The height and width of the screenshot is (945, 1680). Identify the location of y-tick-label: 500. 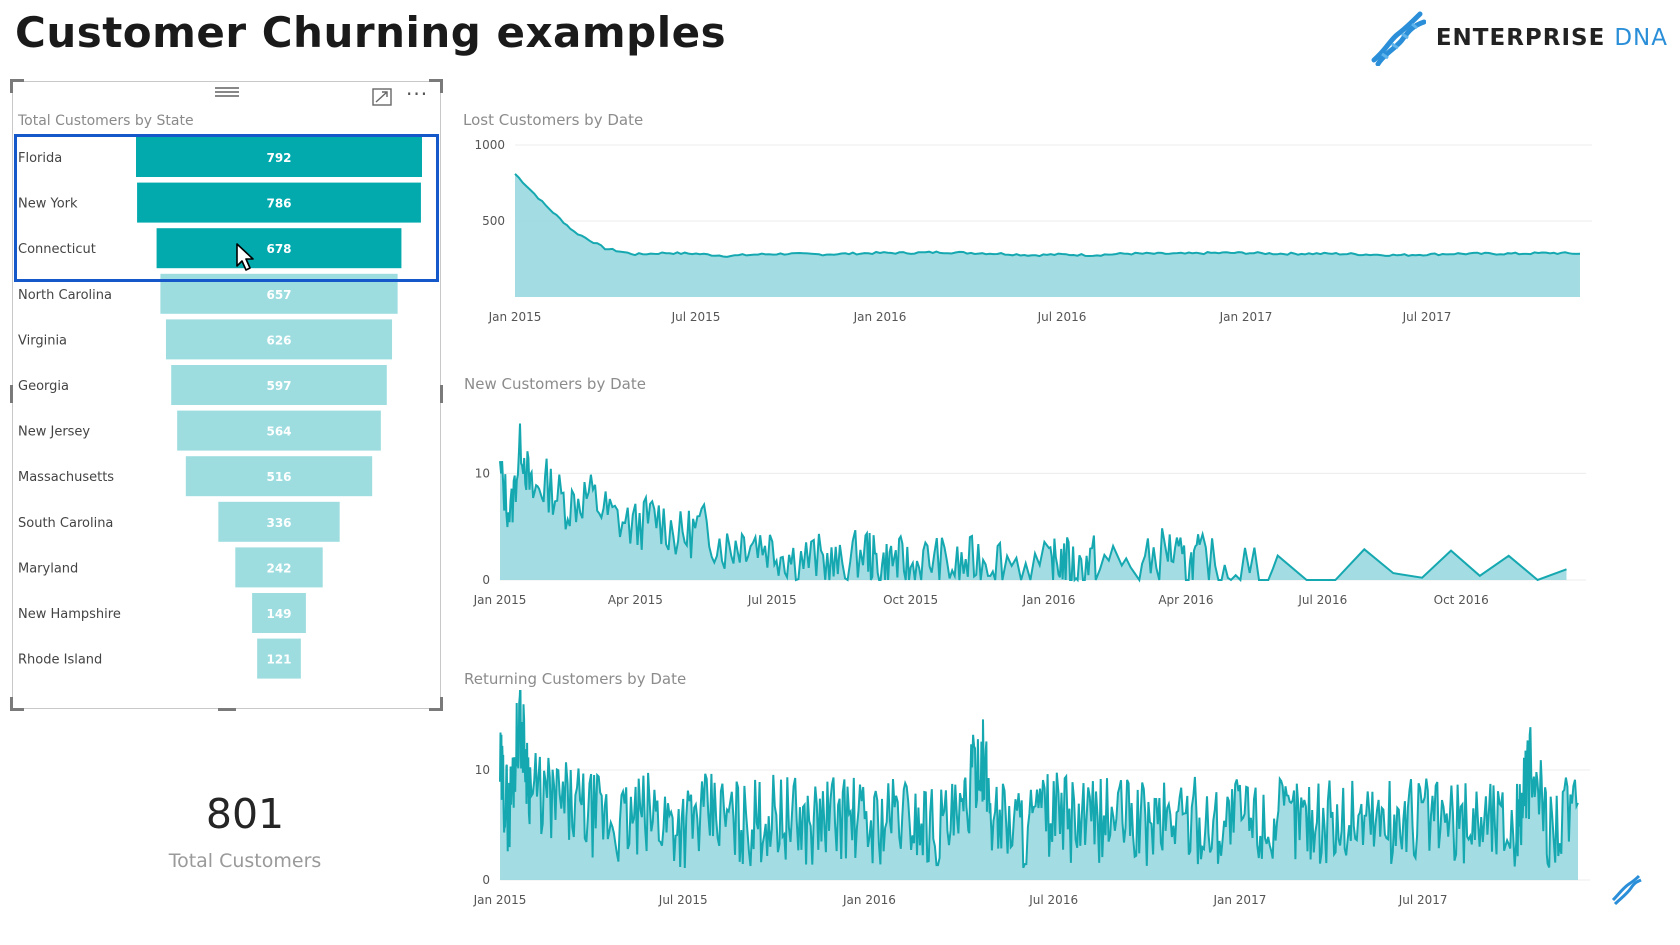
(493, 221).